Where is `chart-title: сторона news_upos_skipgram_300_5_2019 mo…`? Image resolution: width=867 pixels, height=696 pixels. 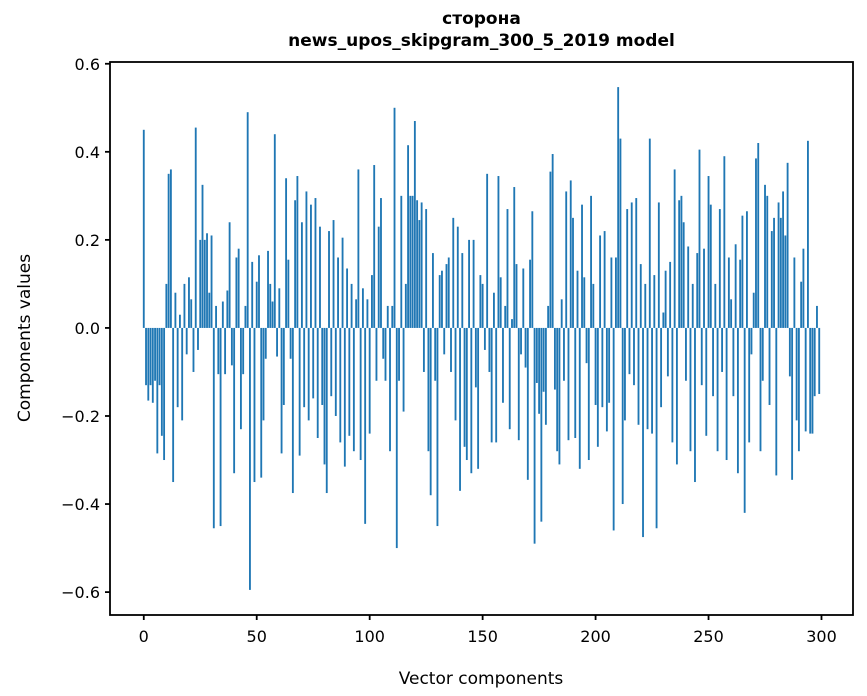
chart-title: сторона news_upos_skipgram_300_5_2019 mo… is located at coordinates (481, 30).